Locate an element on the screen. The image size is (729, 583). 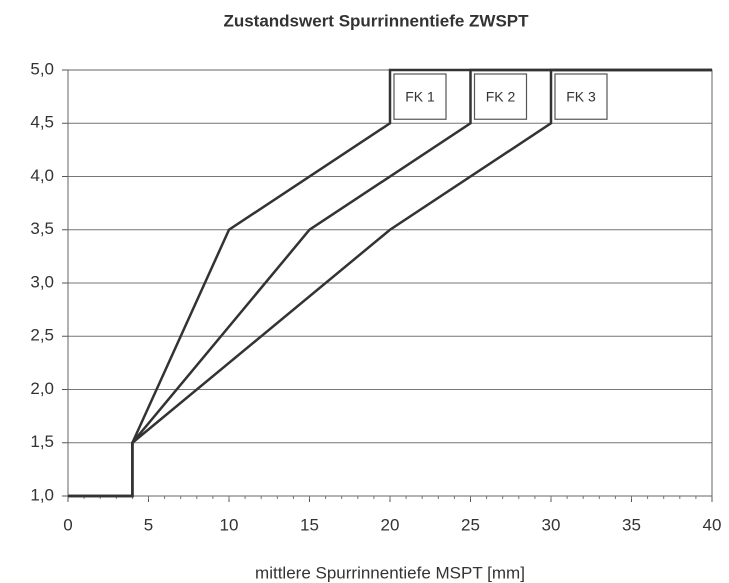
x-tick-label: 20 is located at coordinates (390, 524).